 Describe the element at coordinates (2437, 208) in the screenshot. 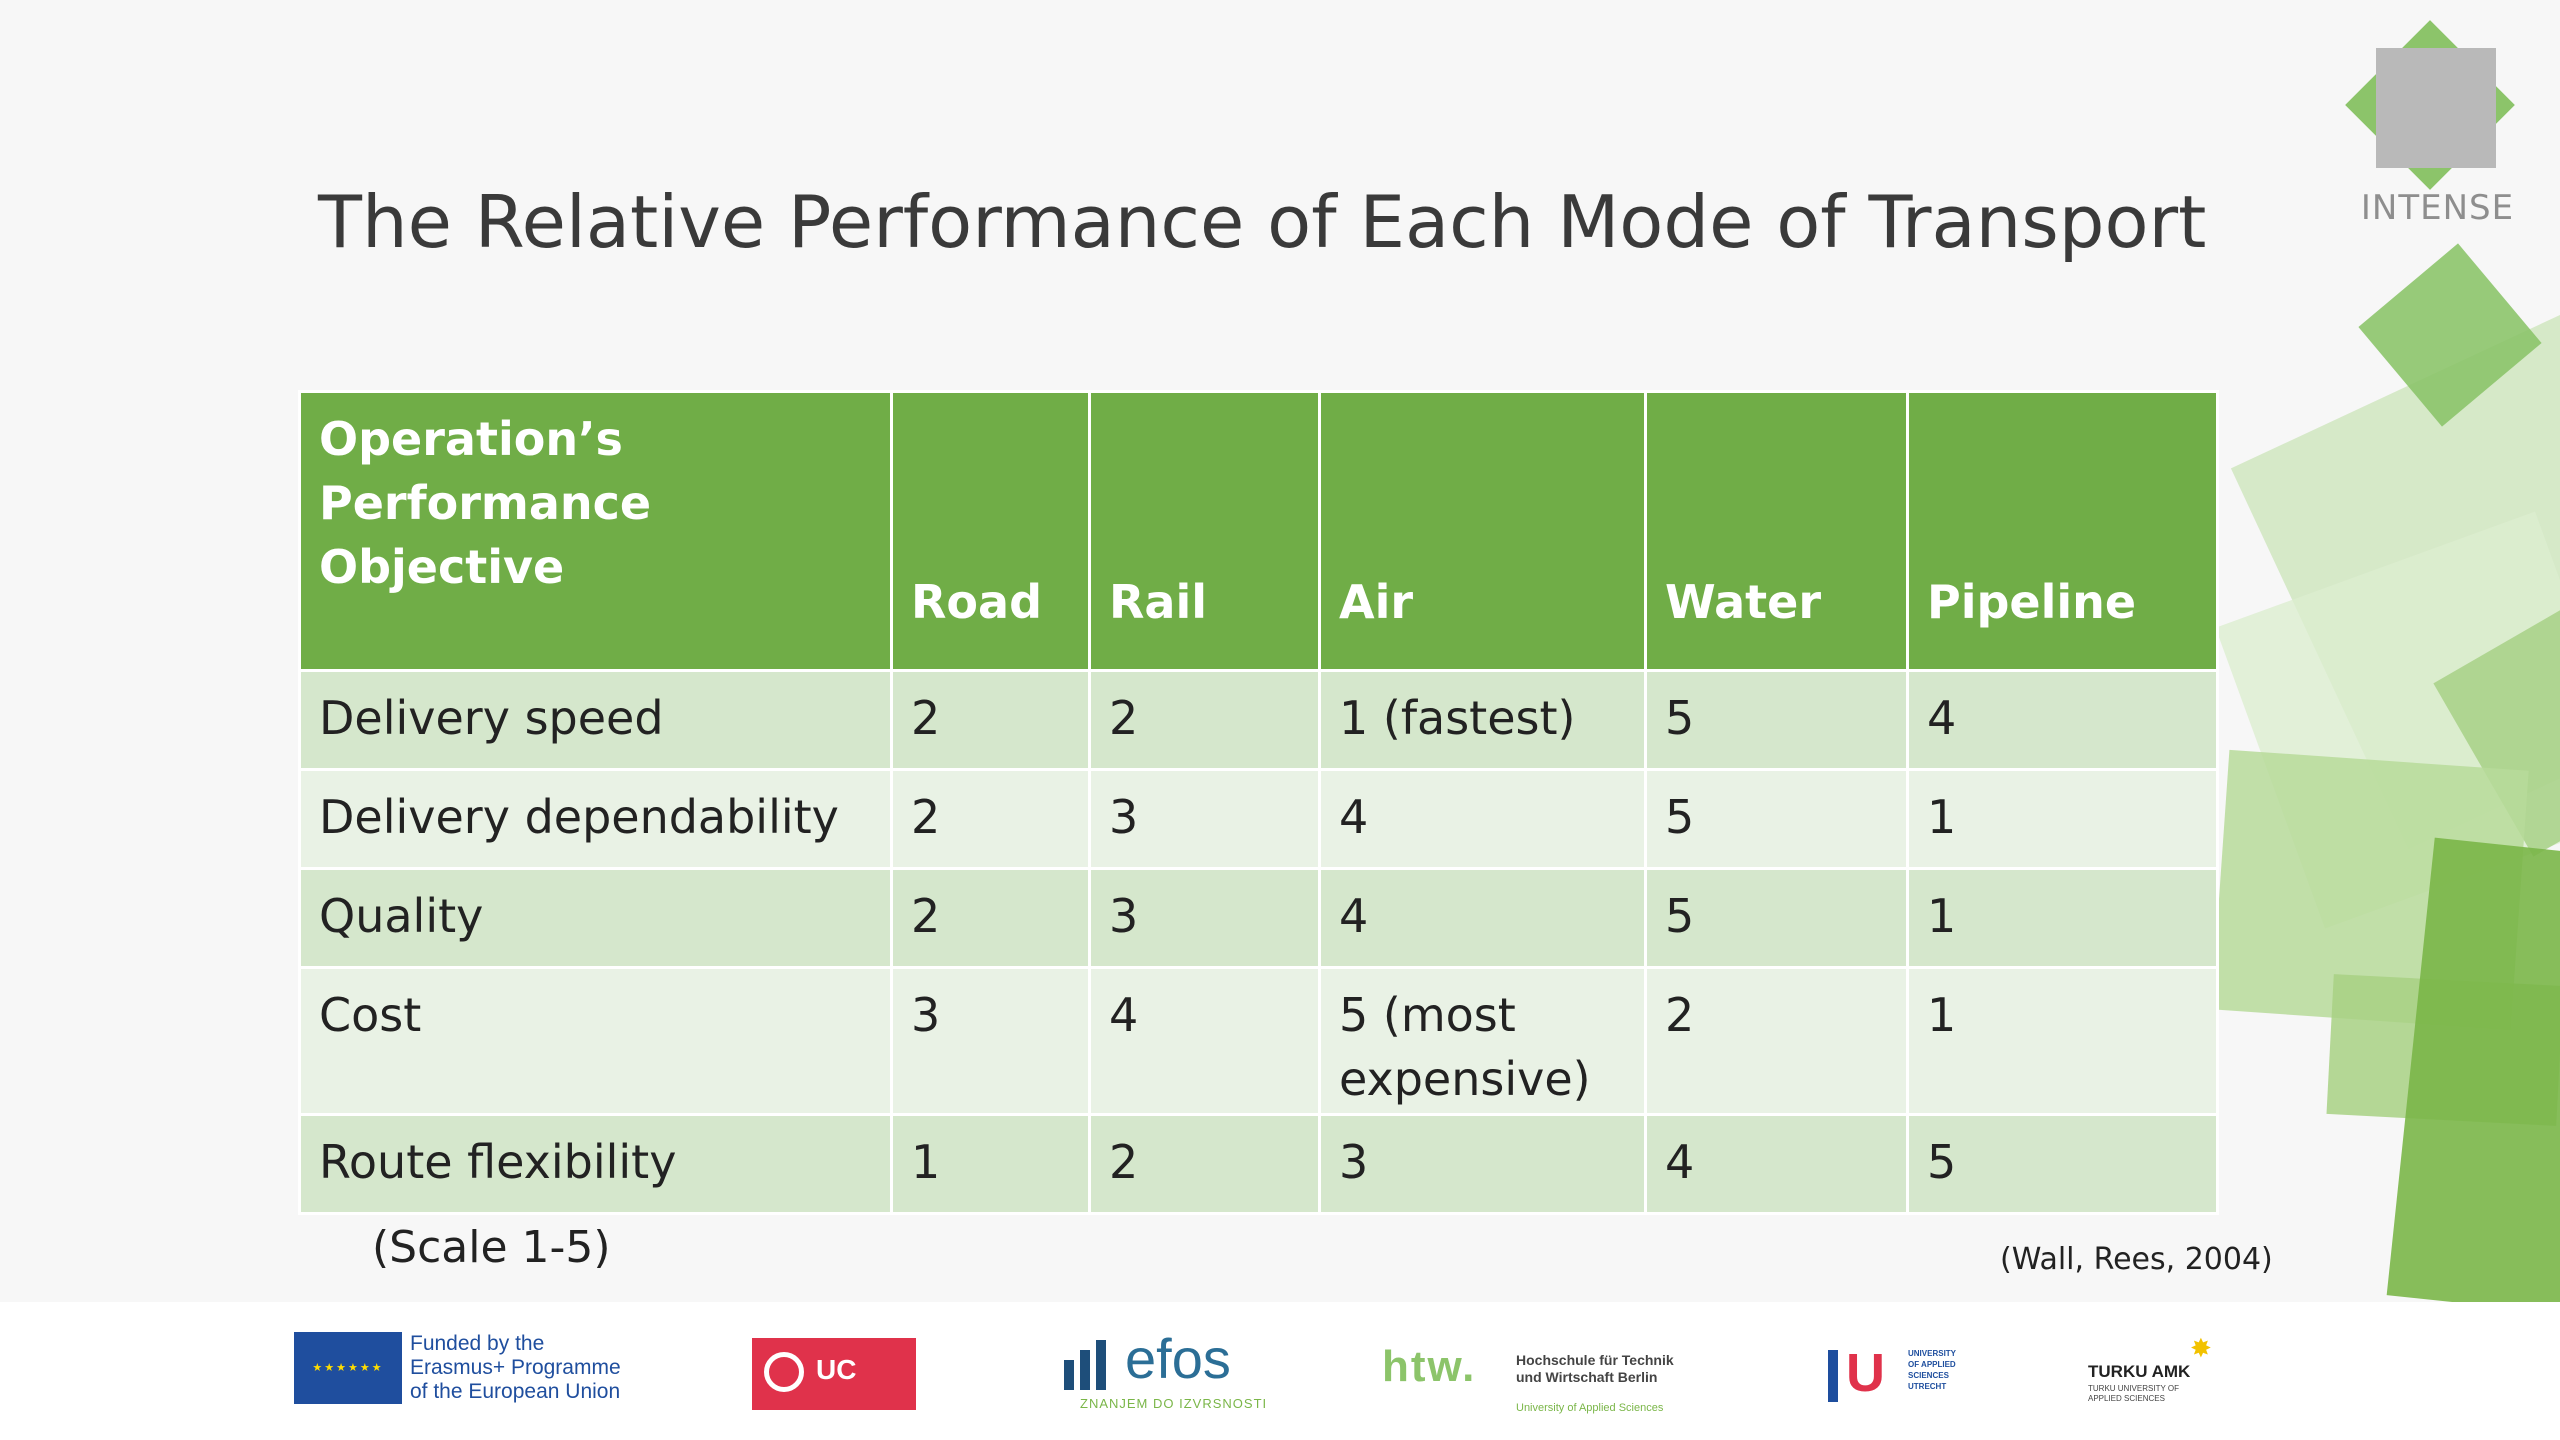

I see `logo-text: INTENSE` at that location.